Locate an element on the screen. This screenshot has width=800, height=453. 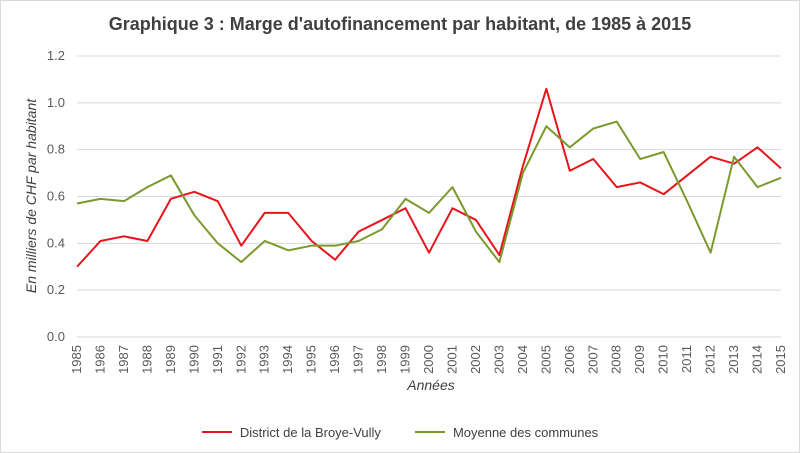
x-tick-label: 2002 is located at coordinates (475, 359).